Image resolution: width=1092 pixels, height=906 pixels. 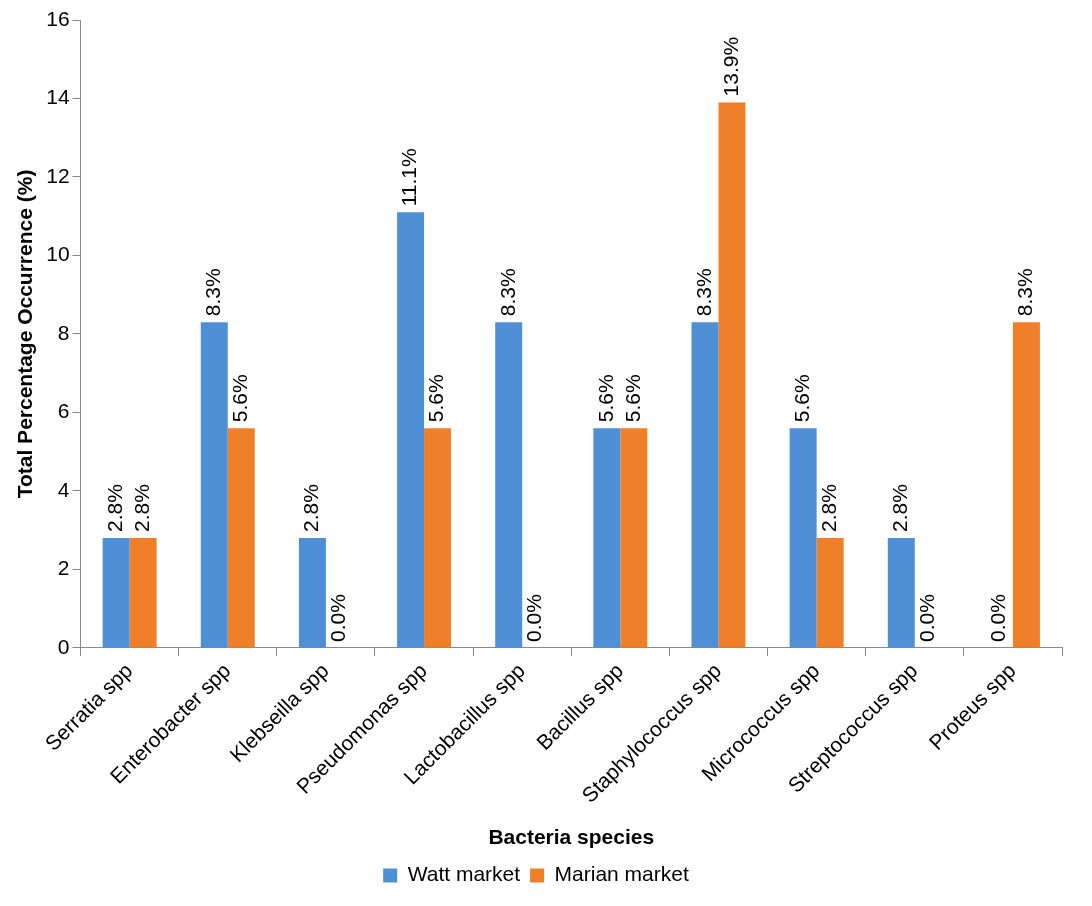 What do you see at coordinates (63, 646) in the screenshot?
I see `y-tick-label: 0` at bounding box center [63, 646].